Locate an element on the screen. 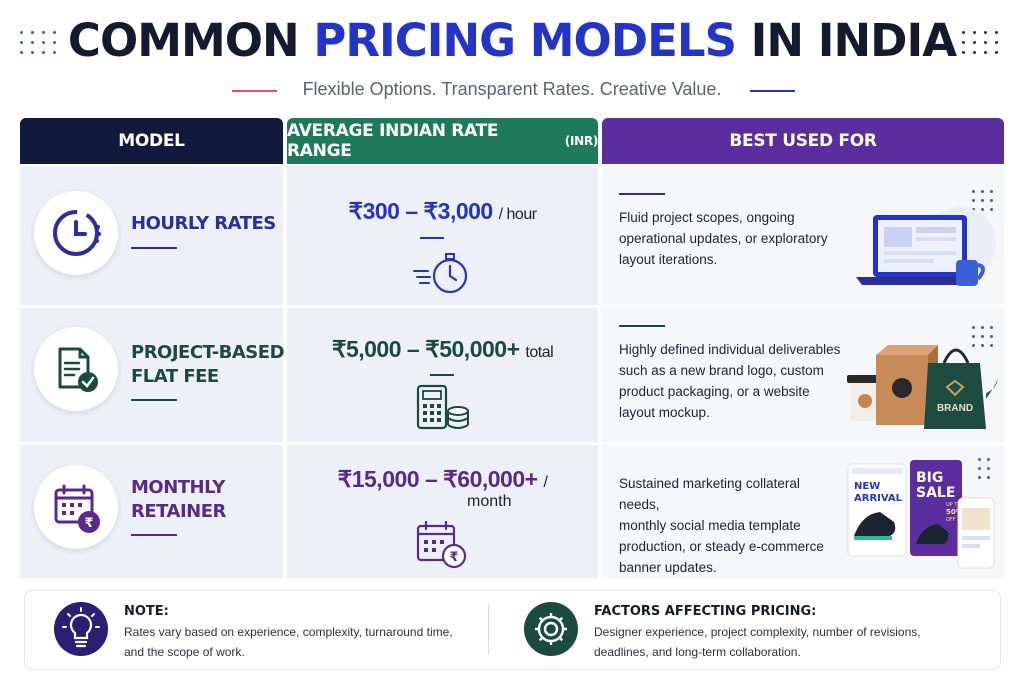 The height and width of the screenshot is (683, 1024). row1-rate-unit: / hour is located at coordinates (517, 214).